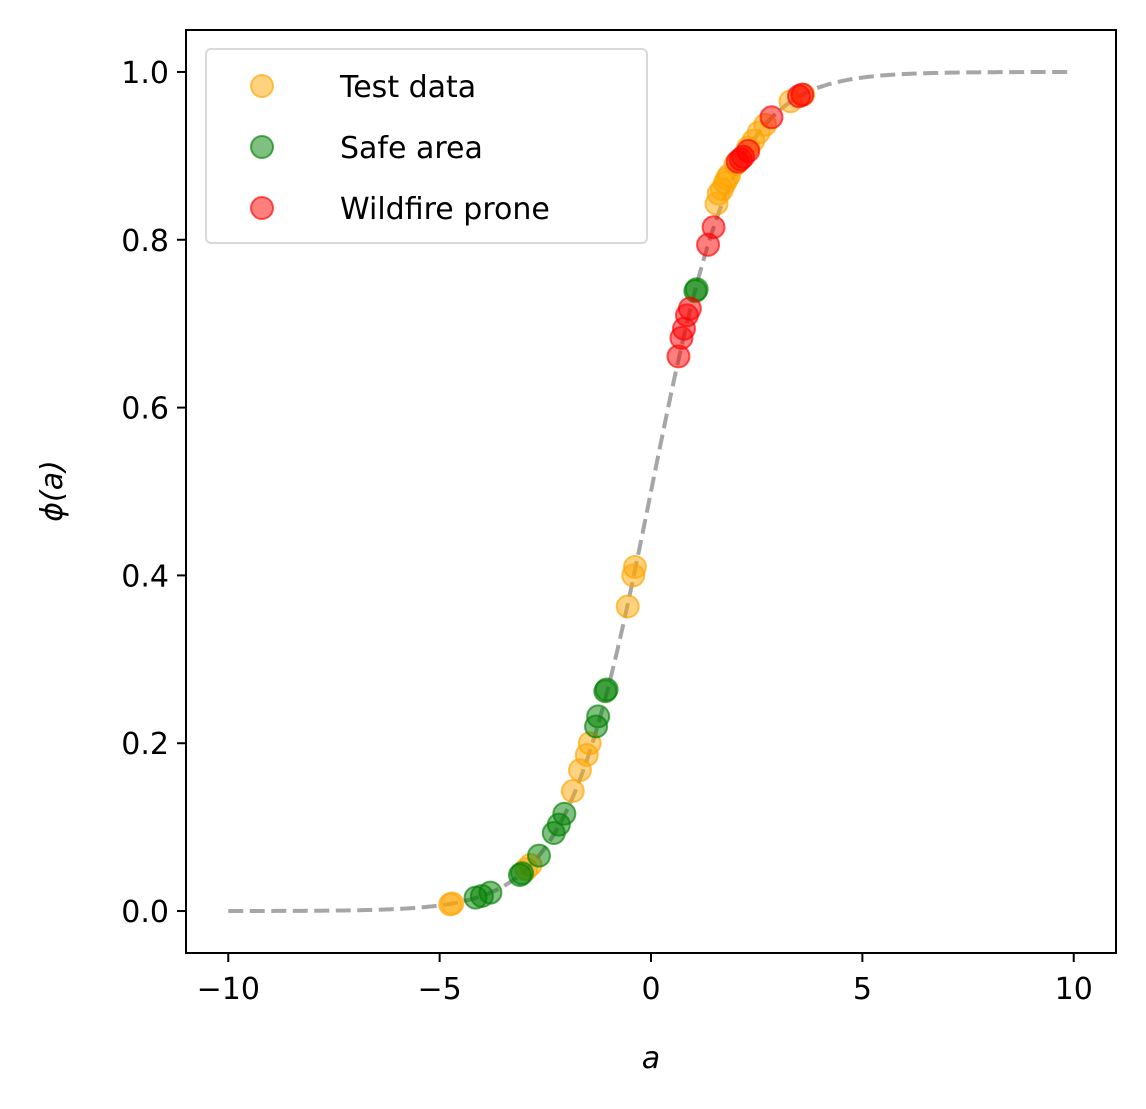  Describe the element at coordinates (862, 989) in the screenshot. I see `x-tick-label: 5` at that location.